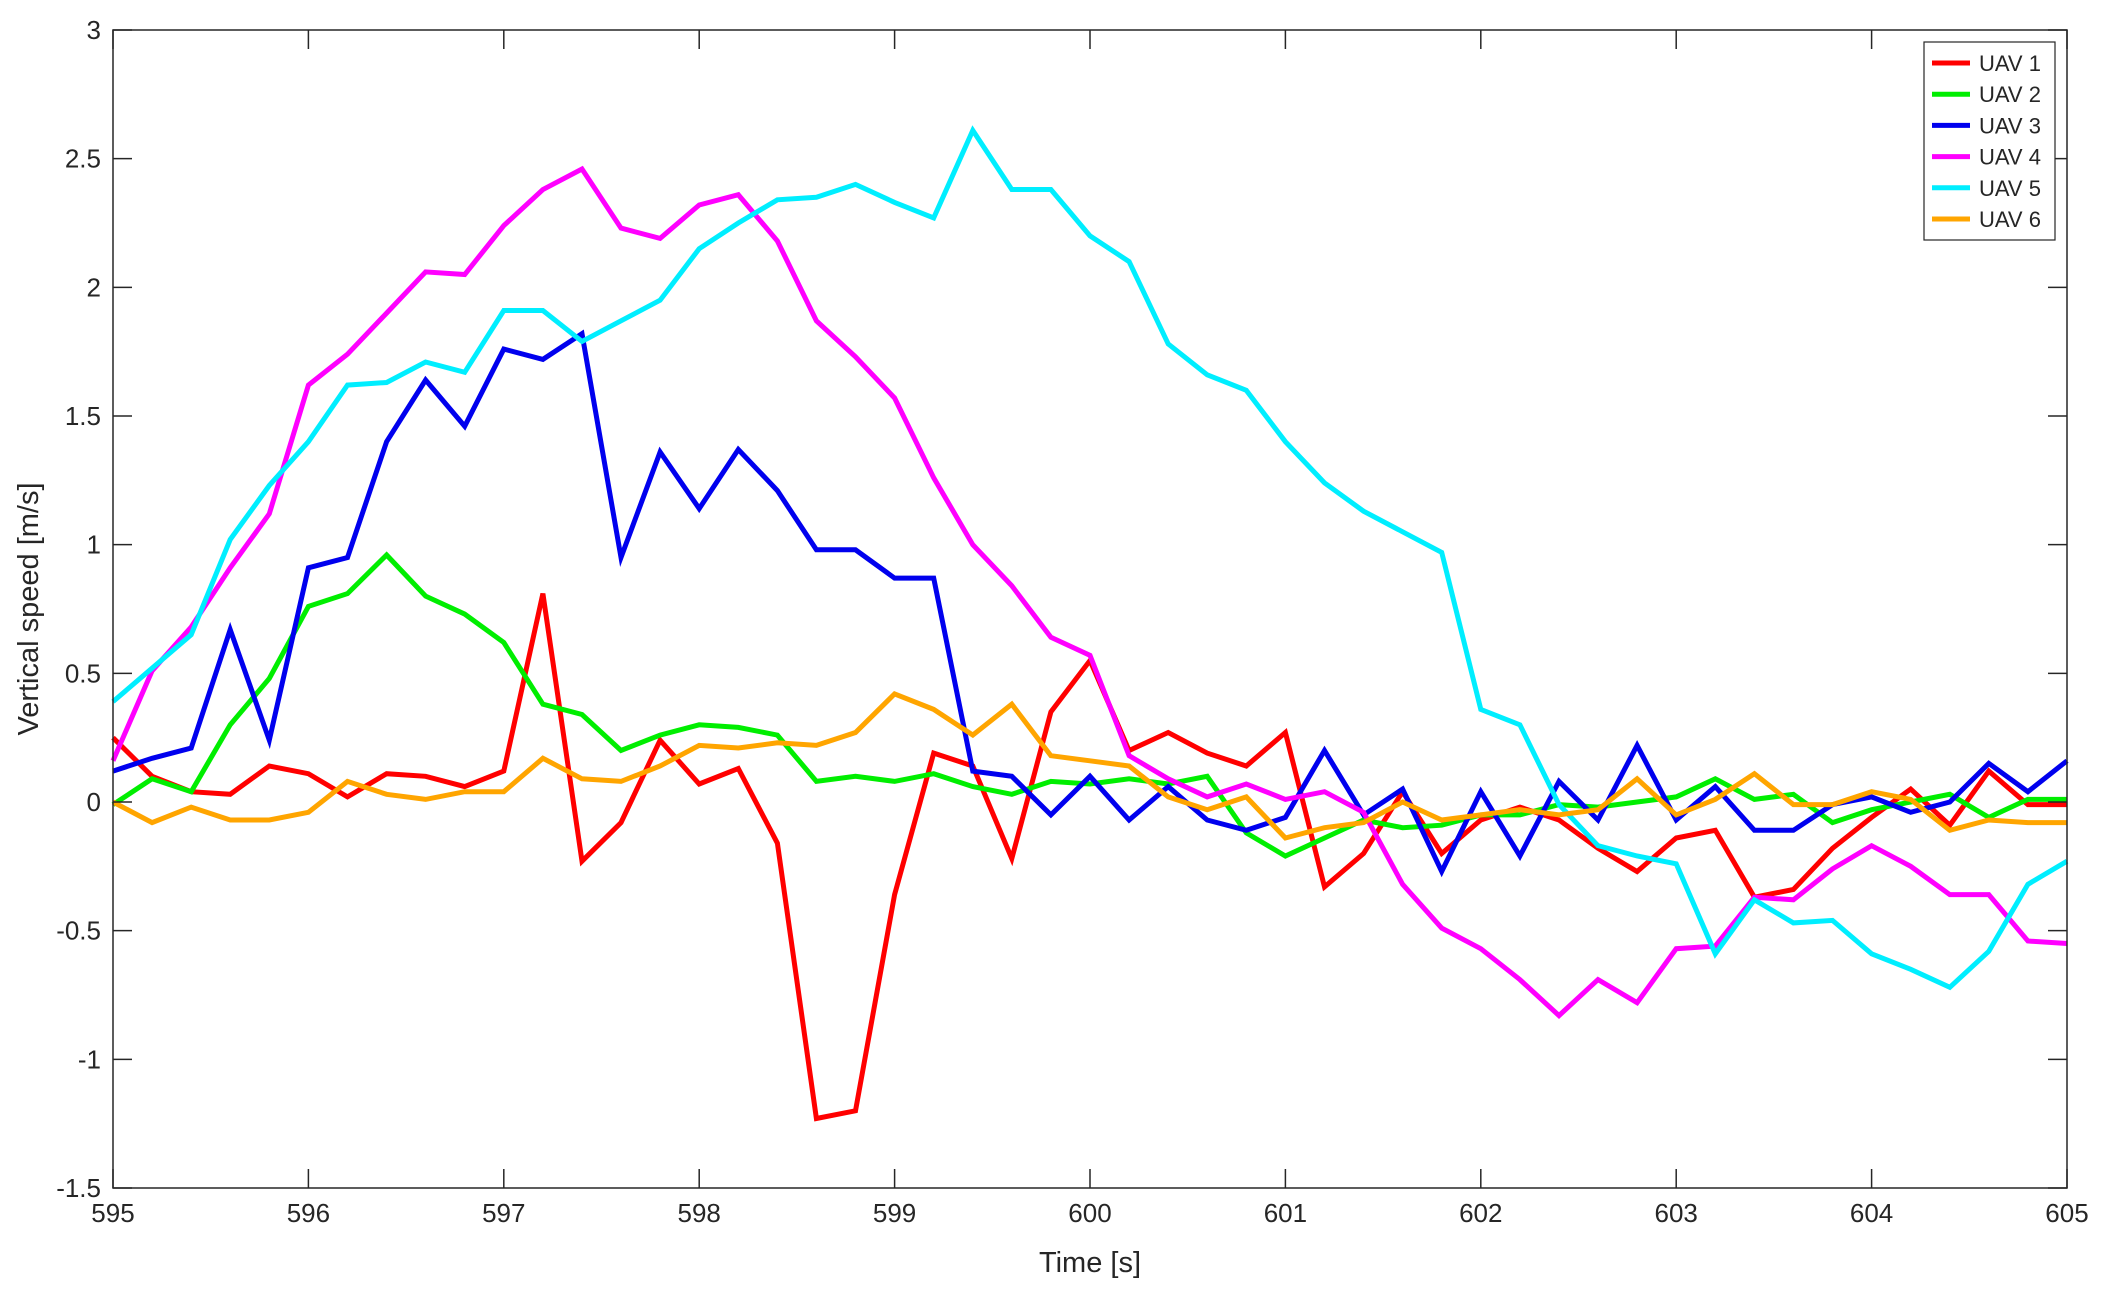  Describe the element at coordinates (94, 802) in the screenshot. I see `y-tick-label: 0` at that location.